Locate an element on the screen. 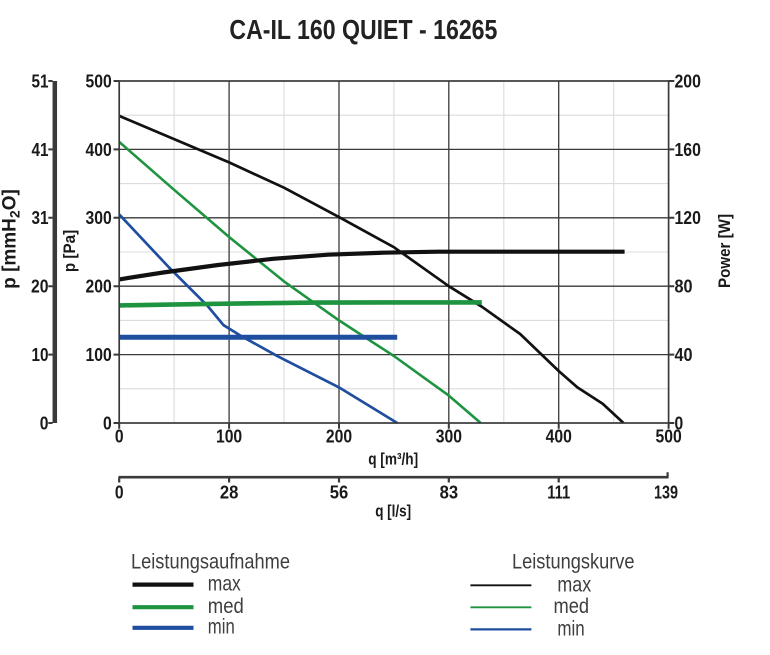  svg-text: q [l/s] is located at coordinates (393, 511).